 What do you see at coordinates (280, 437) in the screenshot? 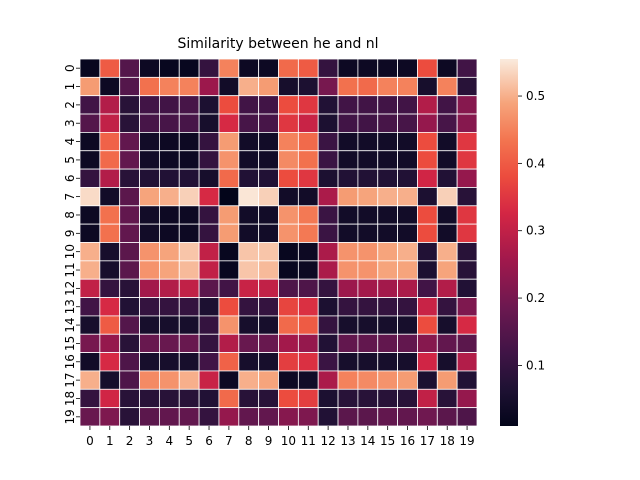
I see `x-axis-ticks: 0 1 2 3 4 5 6 7 8 9 10 11 12 13 14 15 16 17 18 19` at bounding box center [280, 437].